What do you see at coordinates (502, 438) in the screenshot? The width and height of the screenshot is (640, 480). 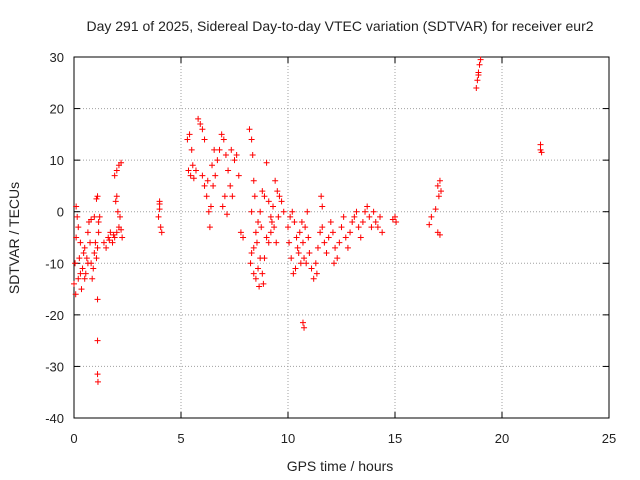 I see `x-tick-label: 20` at bounding box center [502, 438].